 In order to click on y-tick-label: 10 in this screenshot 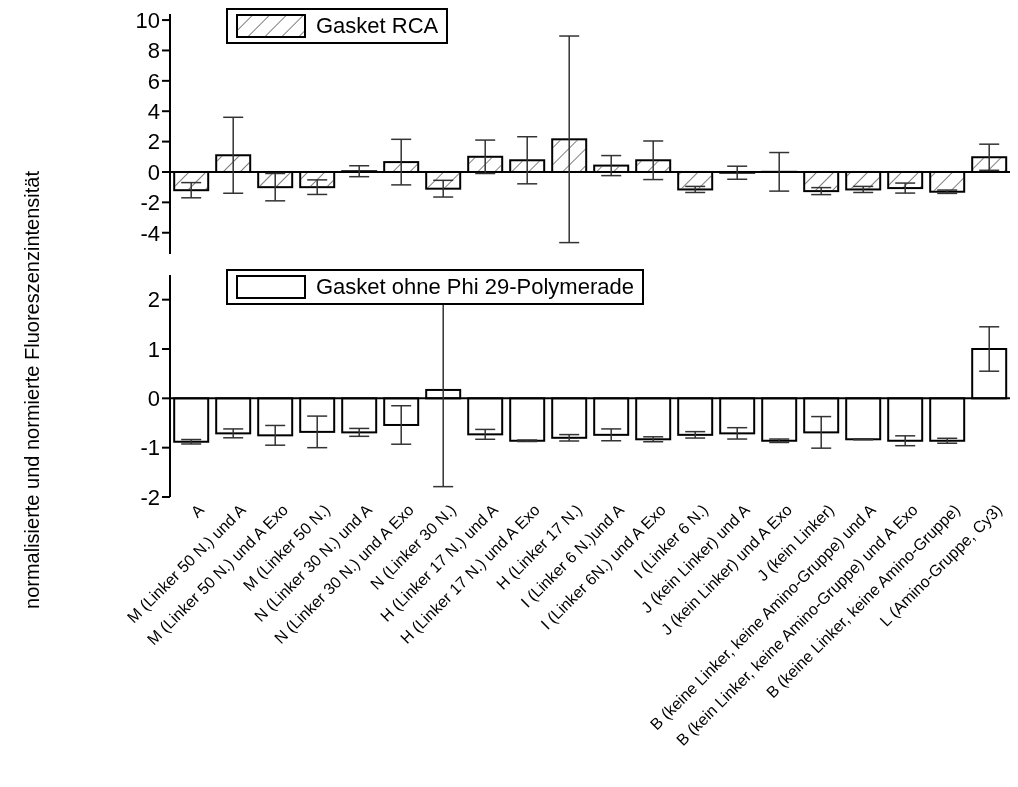, I will do `click(147, 20)`.